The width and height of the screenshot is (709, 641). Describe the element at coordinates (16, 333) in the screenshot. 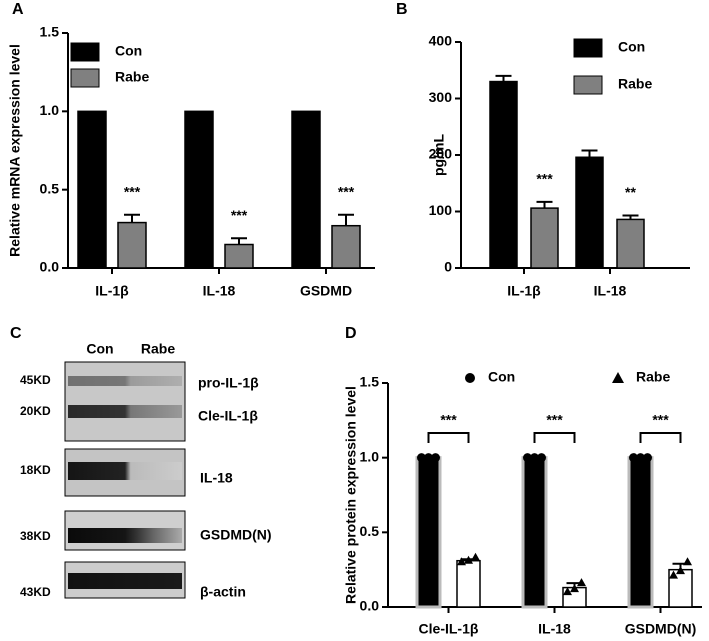

I see `panel-label: C` at that location.